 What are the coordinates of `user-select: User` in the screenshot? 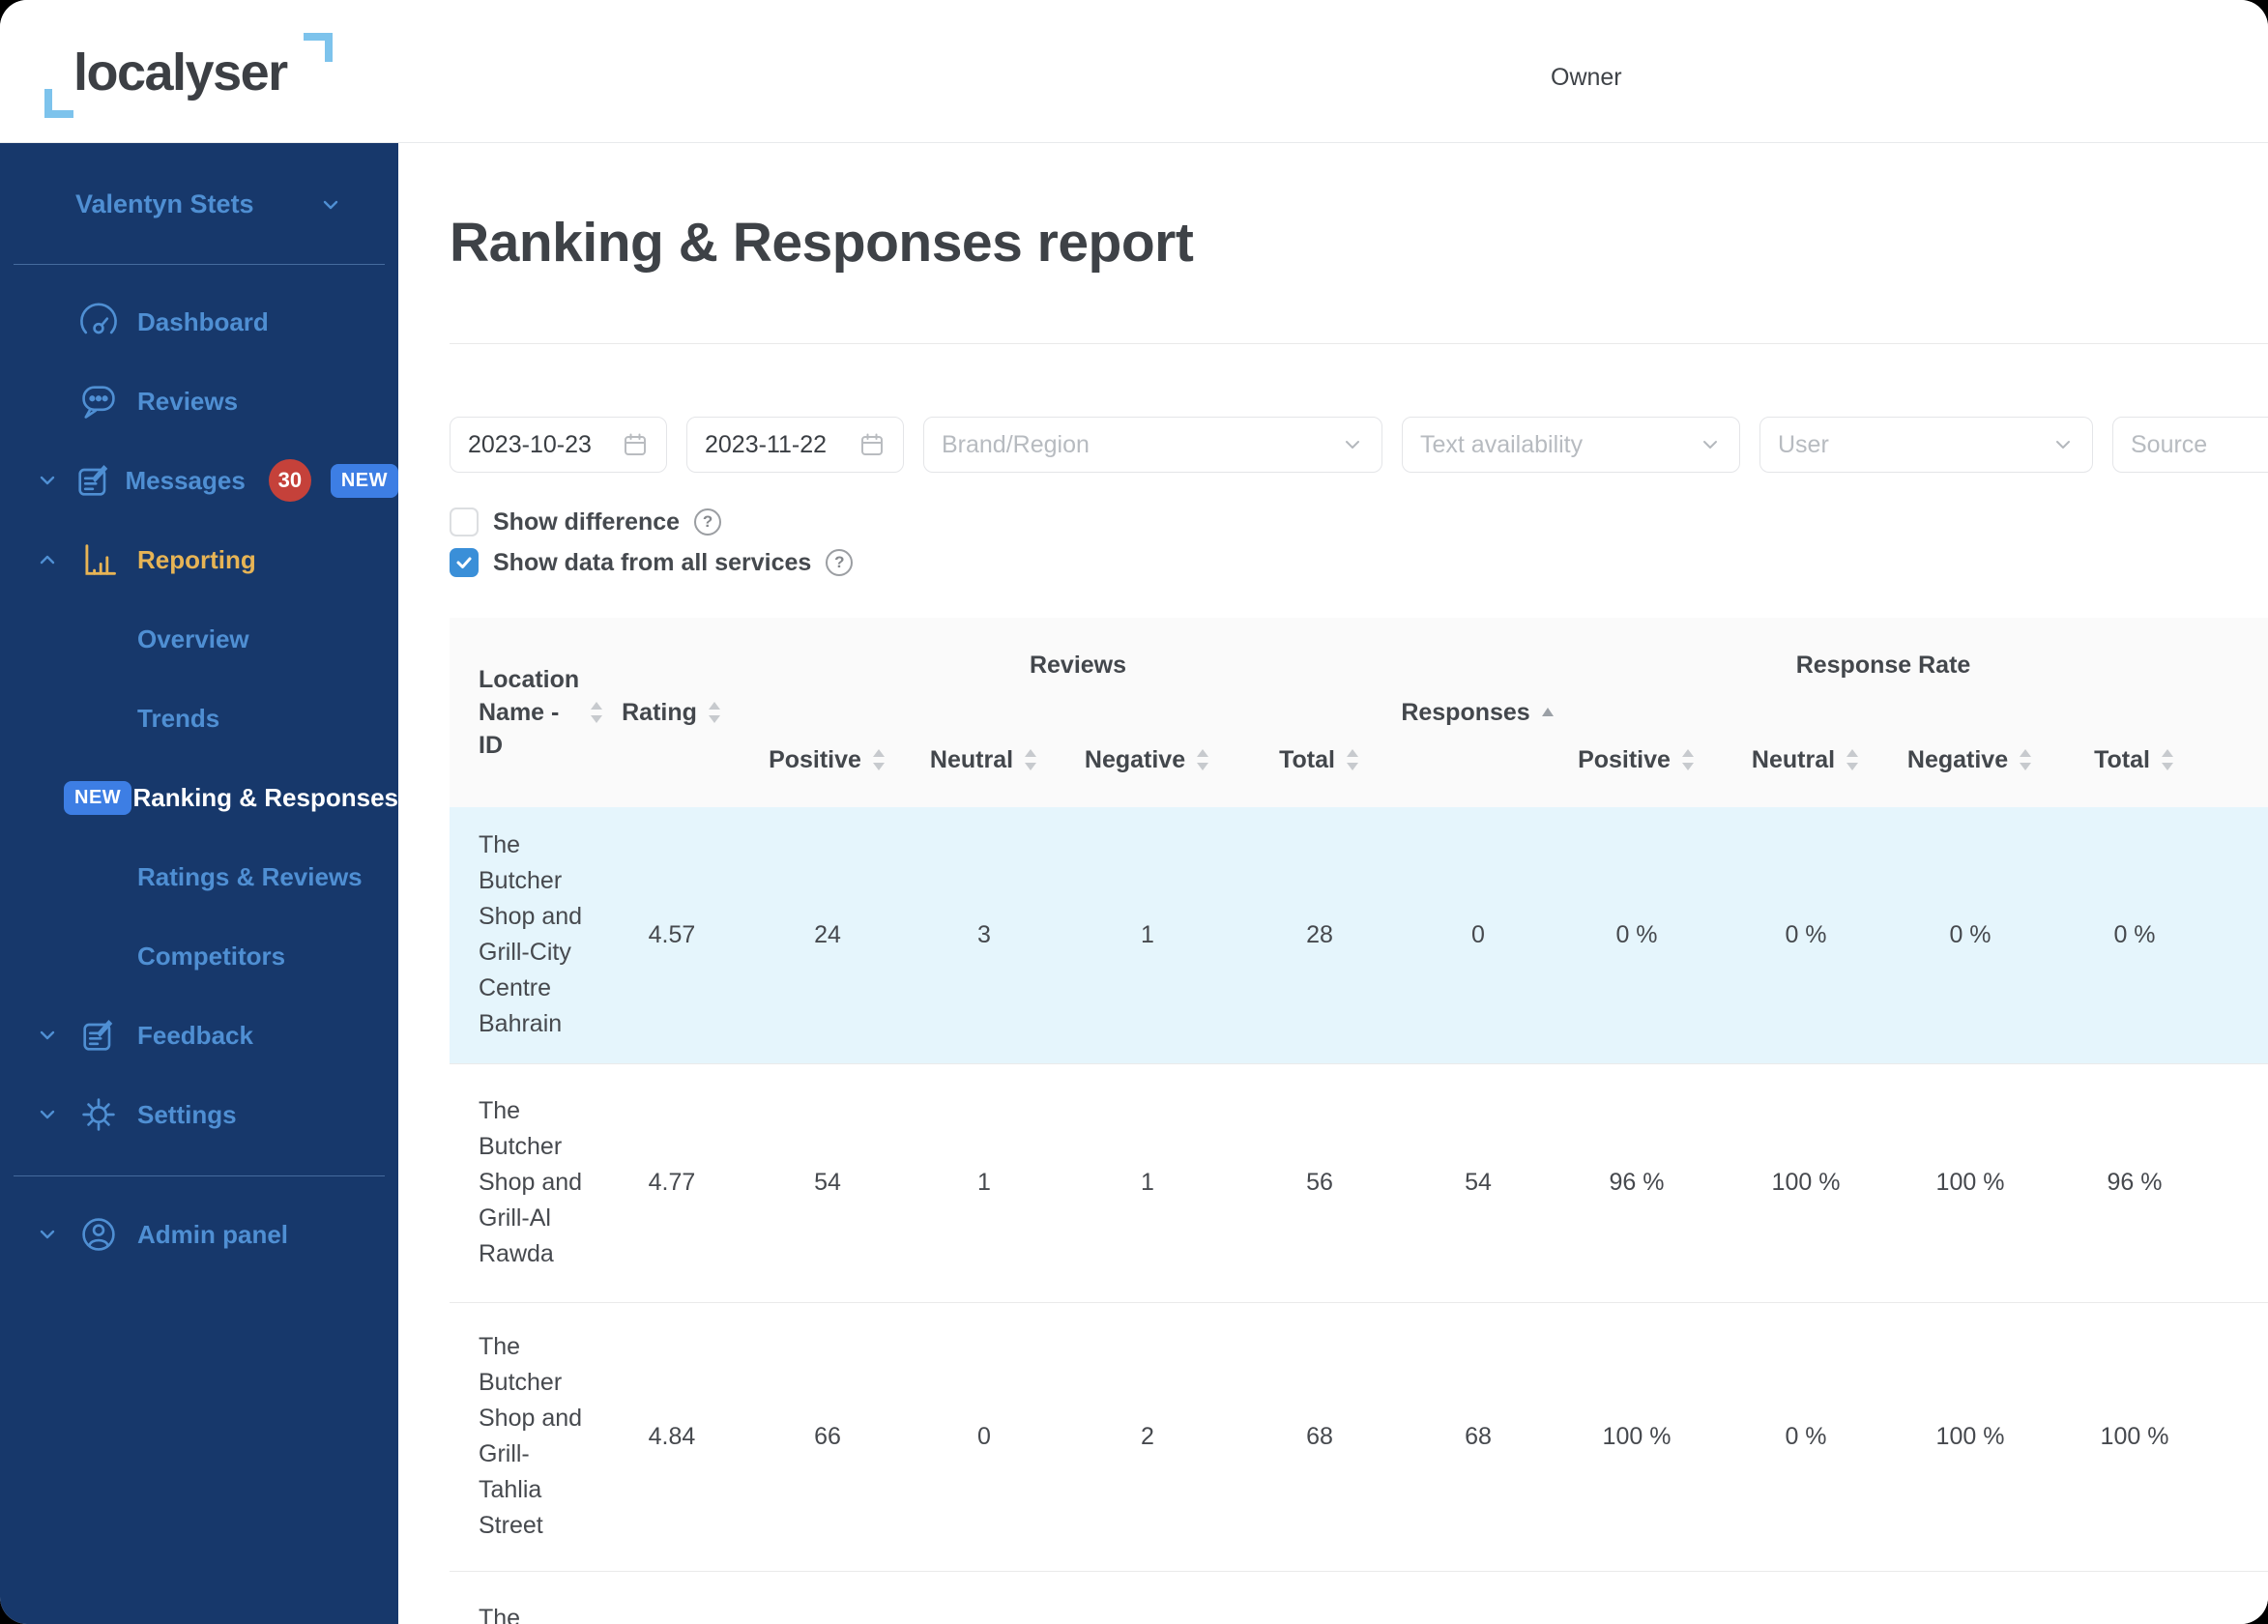 It's located at (1926, 445).